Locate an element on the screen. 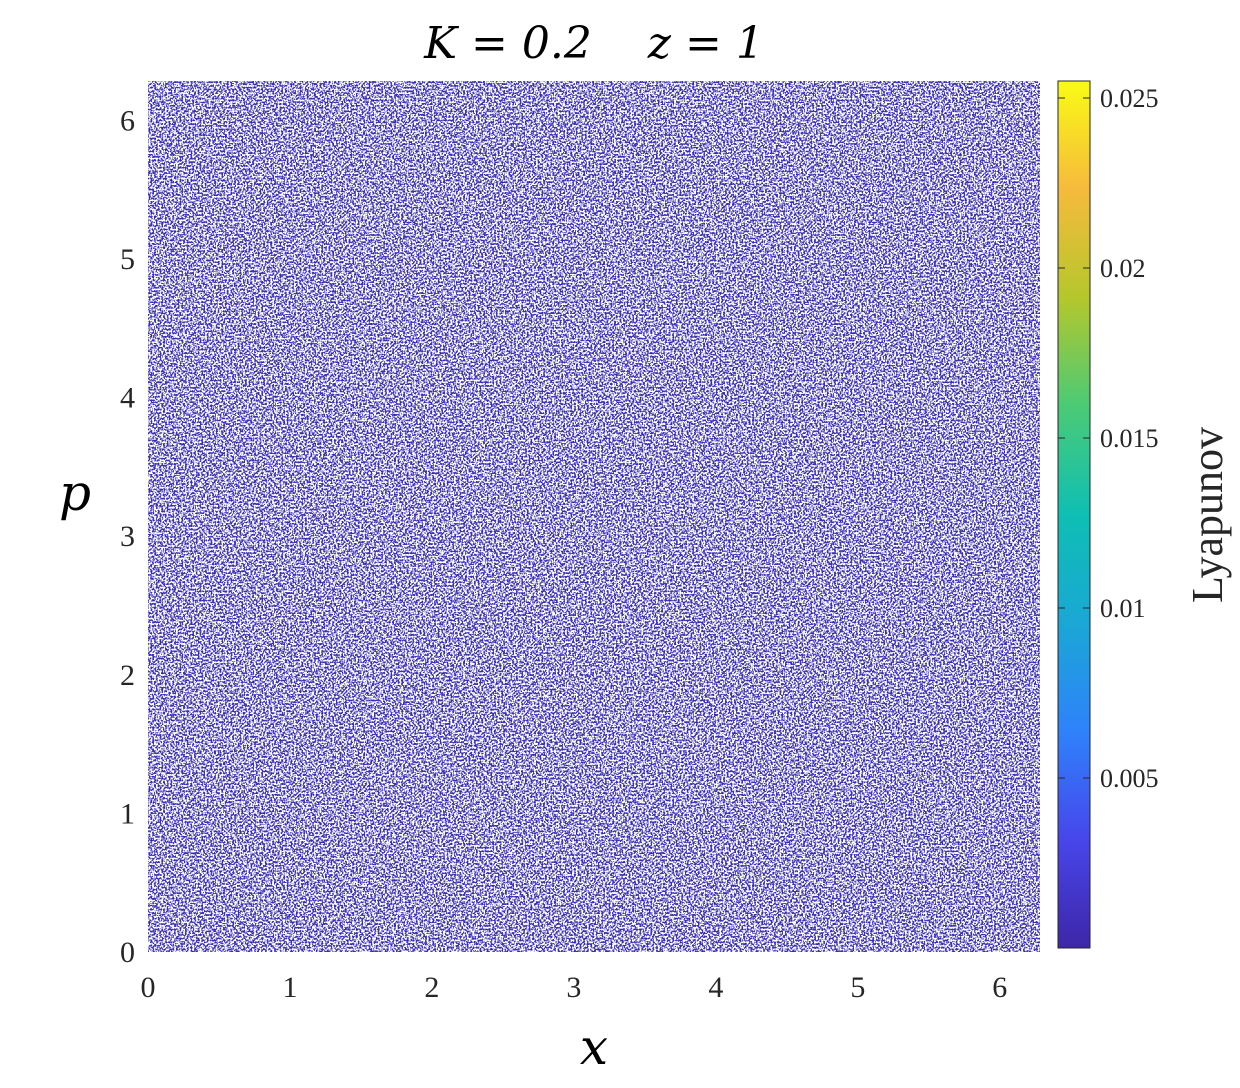 The width and height of the screenshot is (1240, 1088). colorbar-gradient is located at coordinates (1074, 514).